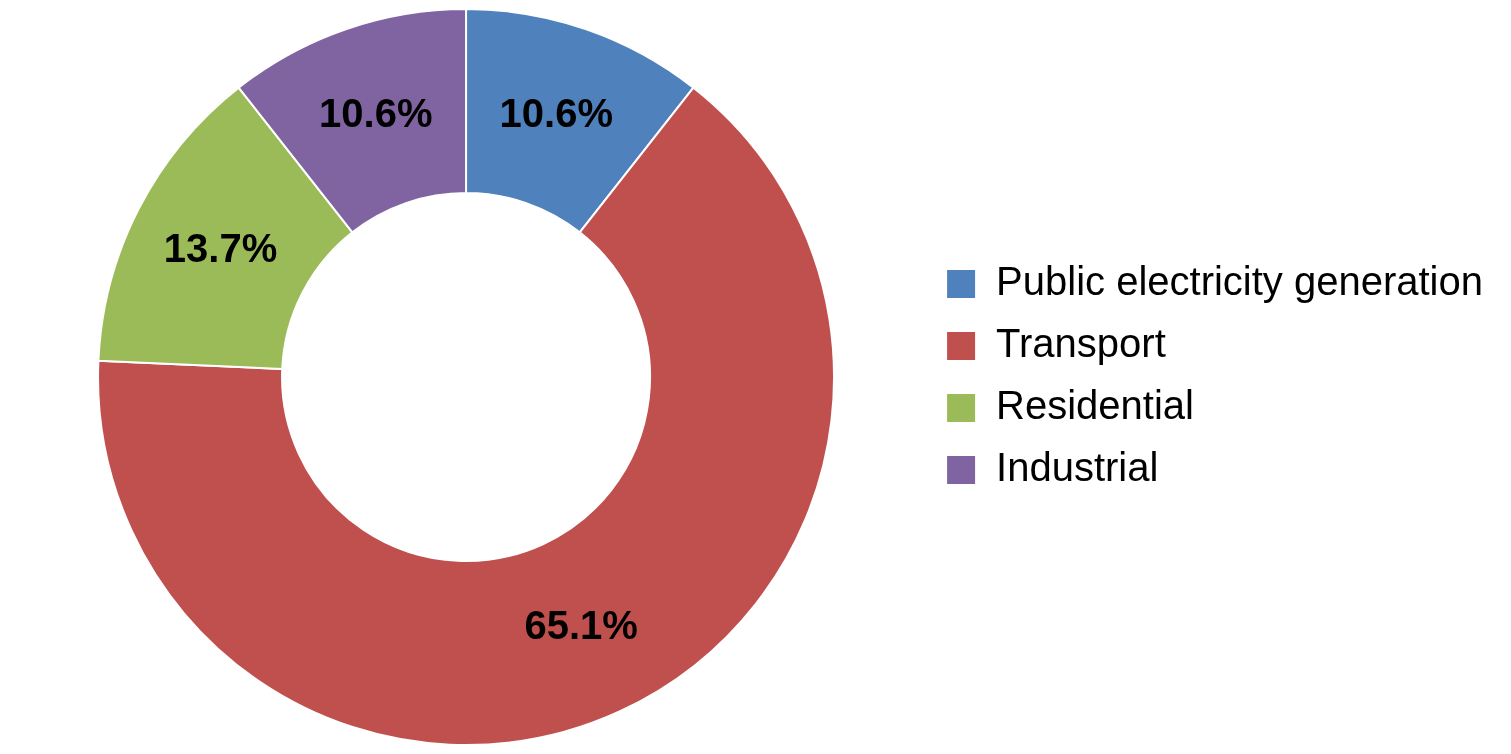 This screenshot has height=754, width=1511. Describe the element at coordinates (581, 624) in the screenshot. I see `data-label: 65.1%` at that location.